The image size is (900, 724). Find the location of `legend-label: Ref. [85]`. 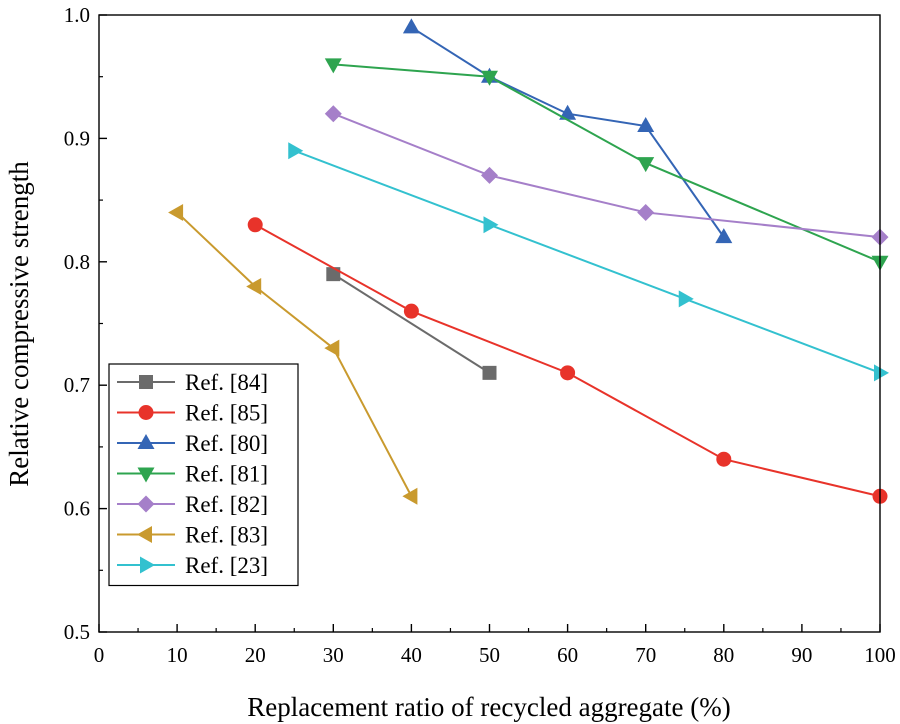

legend-label: Ref. [85] is located at coordinates (226, 413).